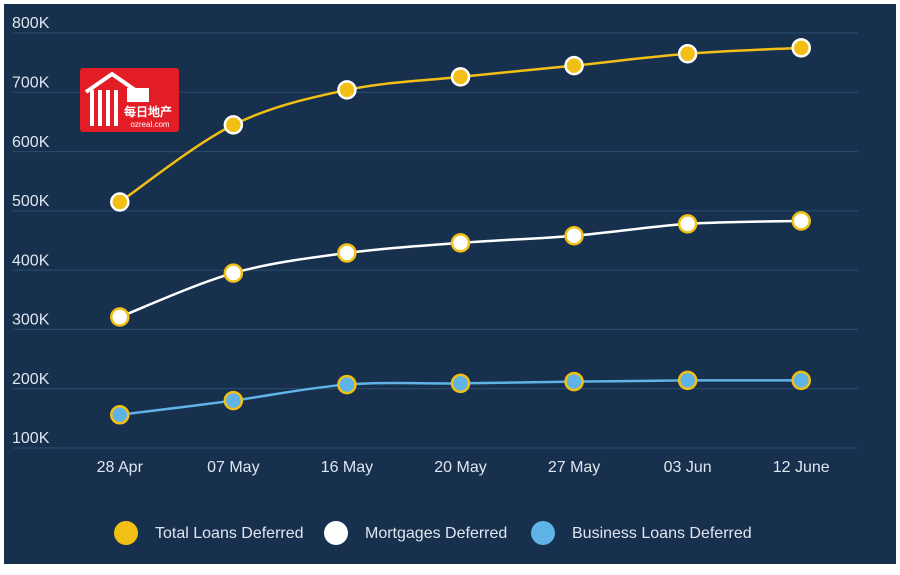  Describe the element at coordinates (112, 98) in the screenshot. I see `logo-house` at that location.